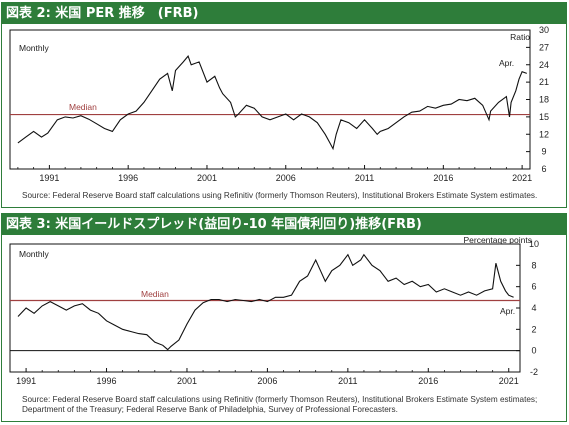 The width and height of the screenshot is (569, 425). Describe the element at coordinates (284, 224) in the screenshot. I see `chart-title-yield-spread: 図表 3: 米国イールドスプレッド(益回り-10 年国債利回り)推移(FRB)` at that location.